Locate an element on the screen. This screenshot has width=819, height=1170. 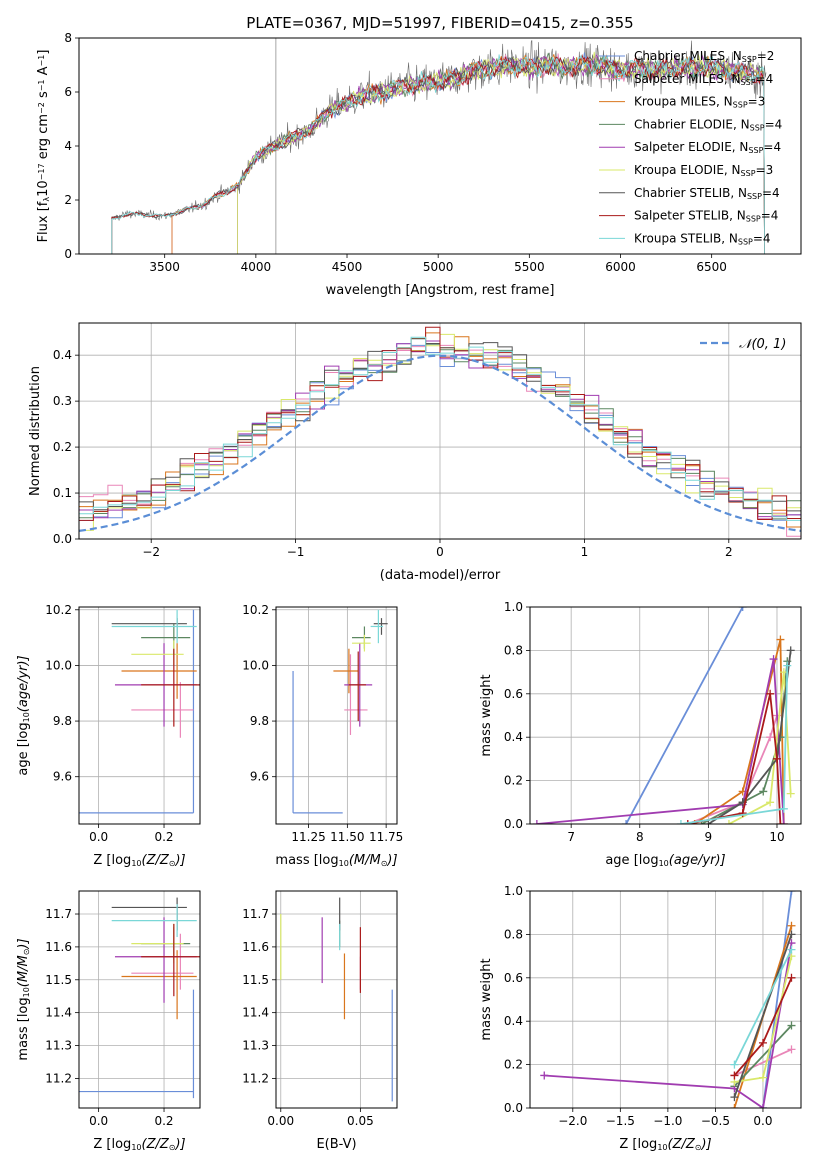
x-axis-label-part: ⊙ is located at coordinates (172, 1147).